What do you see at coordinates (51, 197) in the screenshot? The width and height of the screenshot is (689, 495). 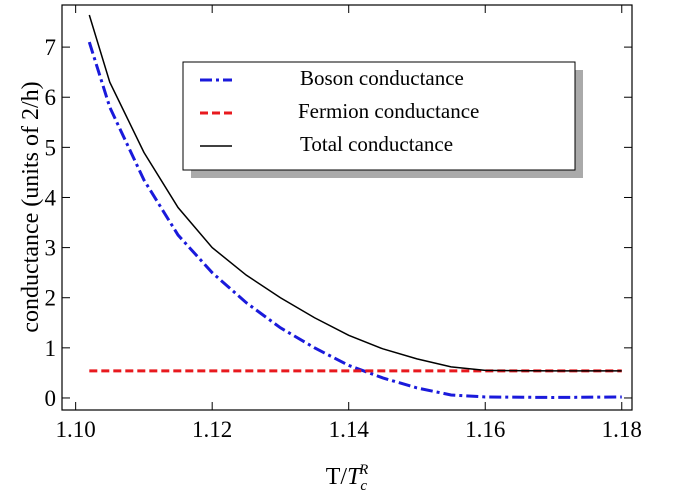 I see `y-tick-label: 4` at bounding box center [51, 197].